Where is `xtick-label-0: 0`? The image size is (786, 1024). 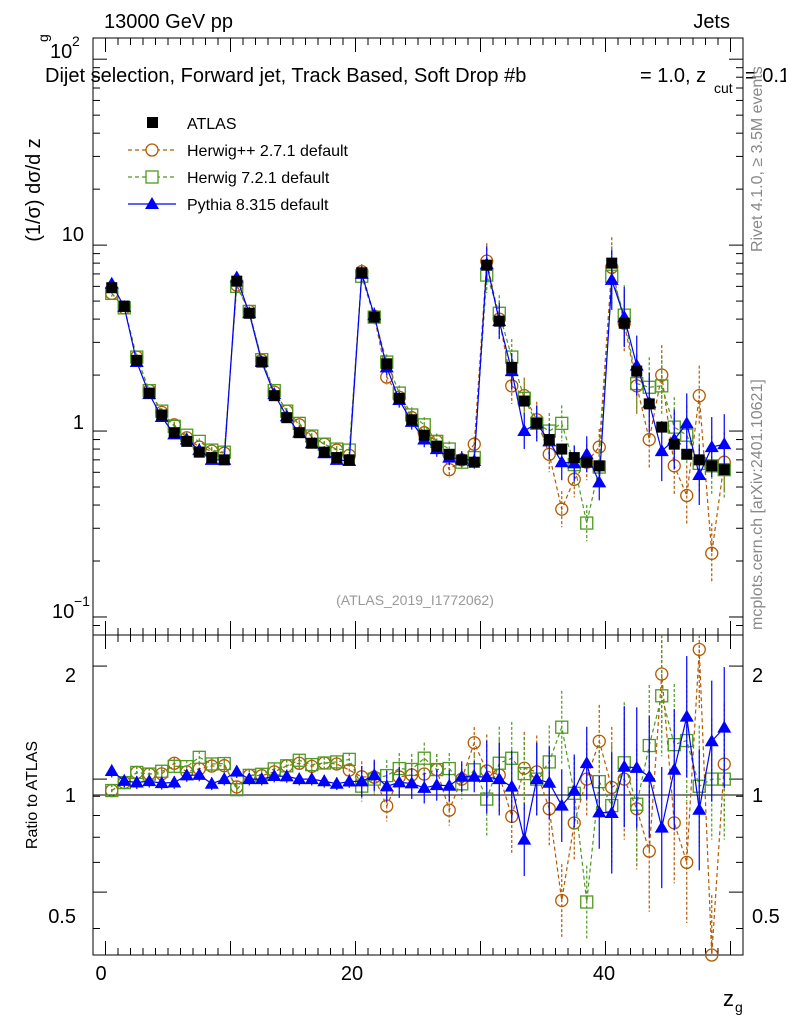
xtick-label-0: 0 is located at coordinates (100, 974).